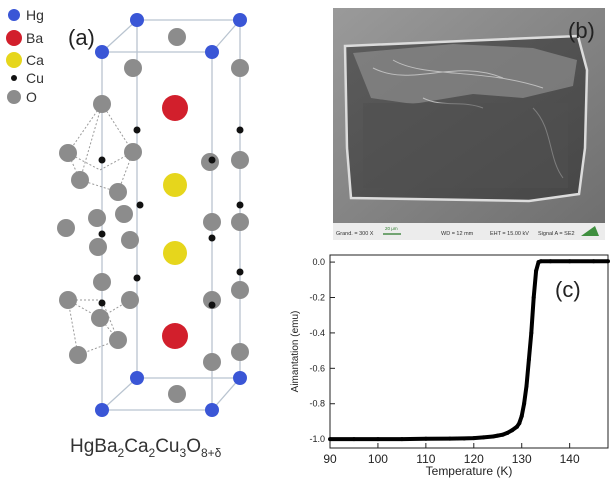 The image size is (613, 488). What do you see at coordinates (330, 459) in the screenshot?
I see `x-tick-label: 90` at bounding box center [330, 459].